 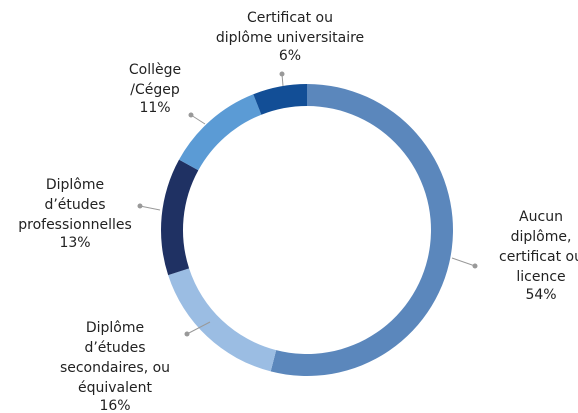 What do you see at coordinates (155, 90) in the screenshot?
I see `category-label: /Cégep` at bounding box center [155, 90].